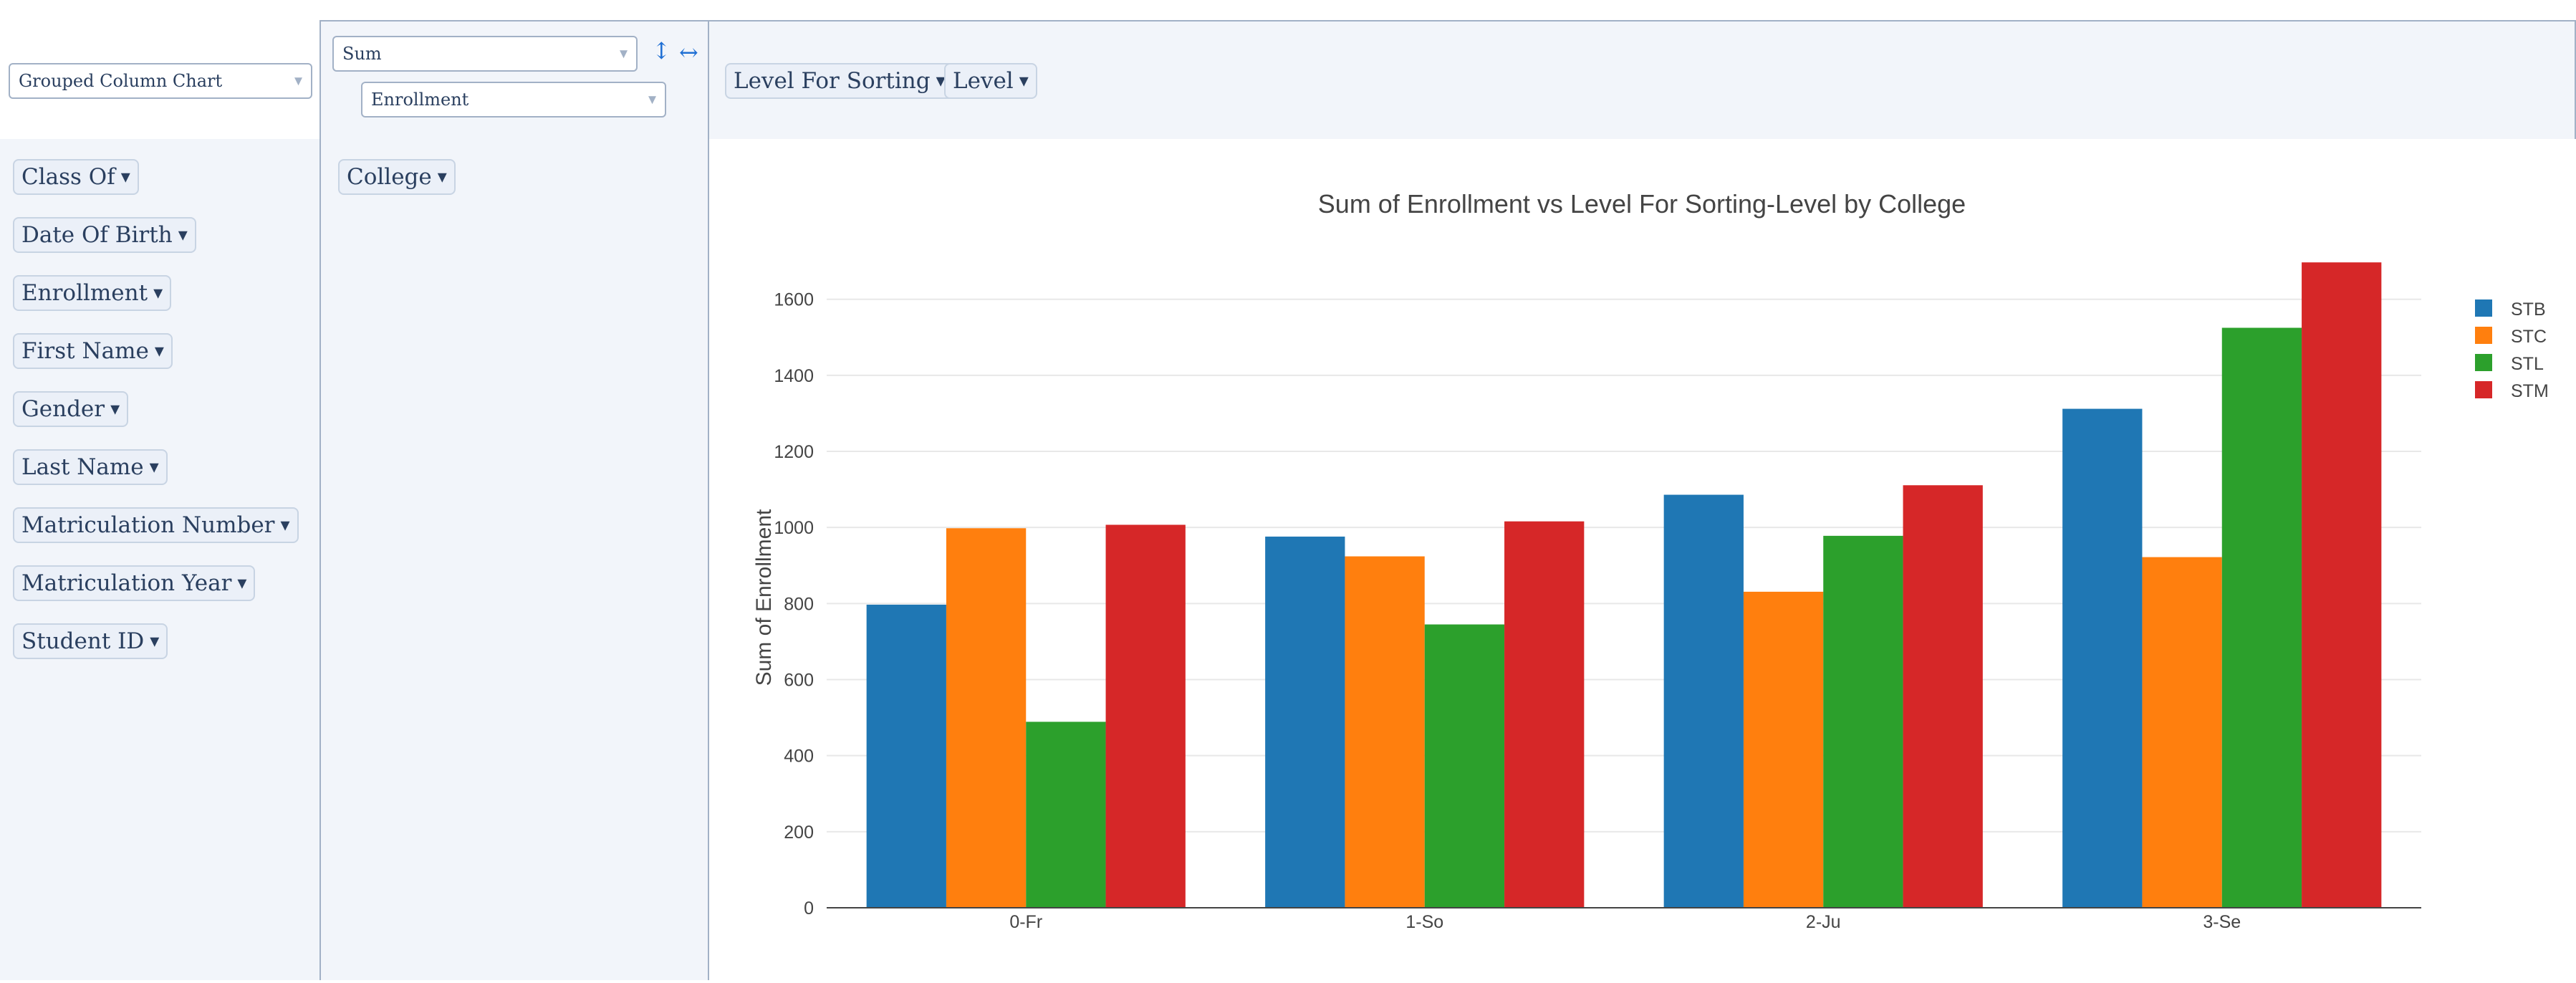 Image resolution: width=2576 pixels, height=983 pixels. What do you see at coordinates (1146, 716) in the screenshot?
I see `bar-stm-0-fr` at bounding box center [1146, 716].